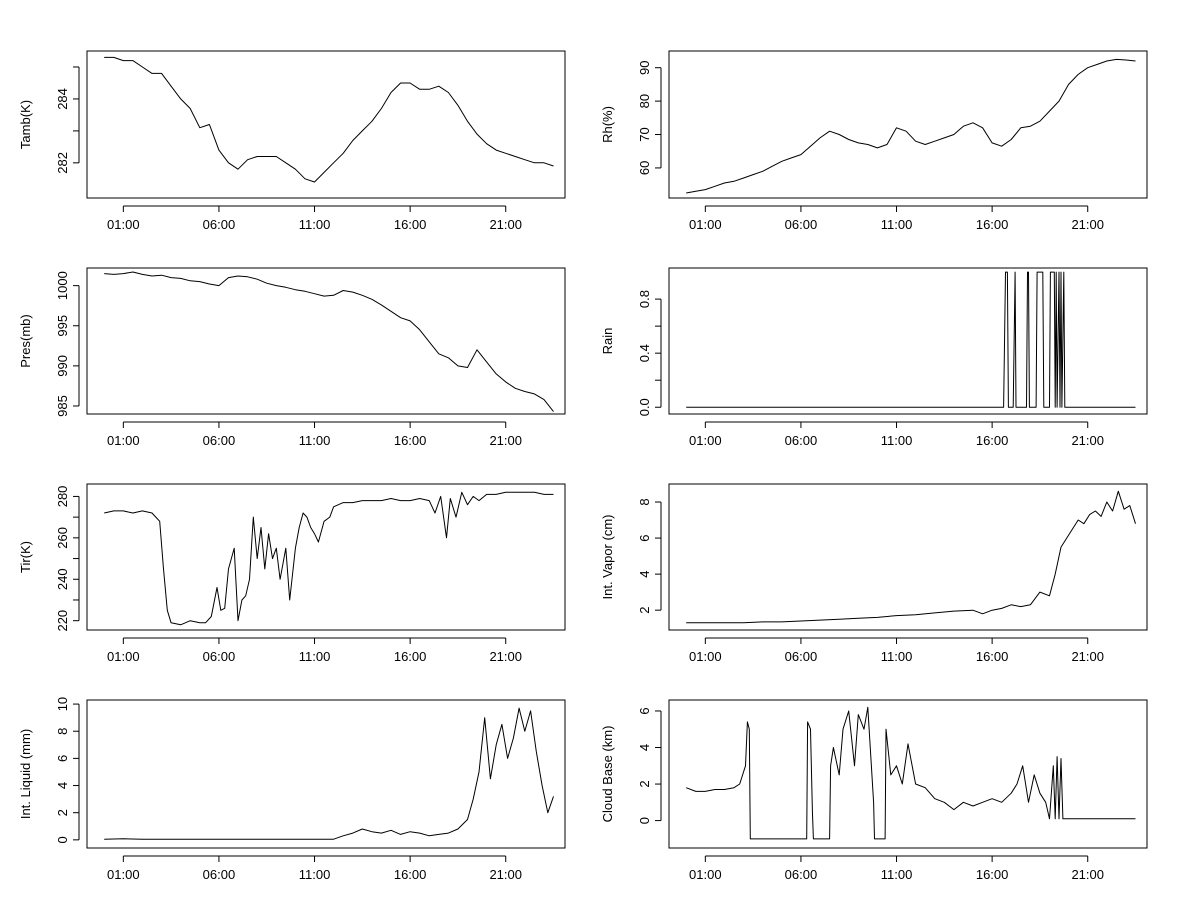 This screenshot has width=1200, height=900. I want to click on panel-0: 01:00 06:00 11:00 16:00 21:00 282 284 Tamb(K), so click(292, 141).